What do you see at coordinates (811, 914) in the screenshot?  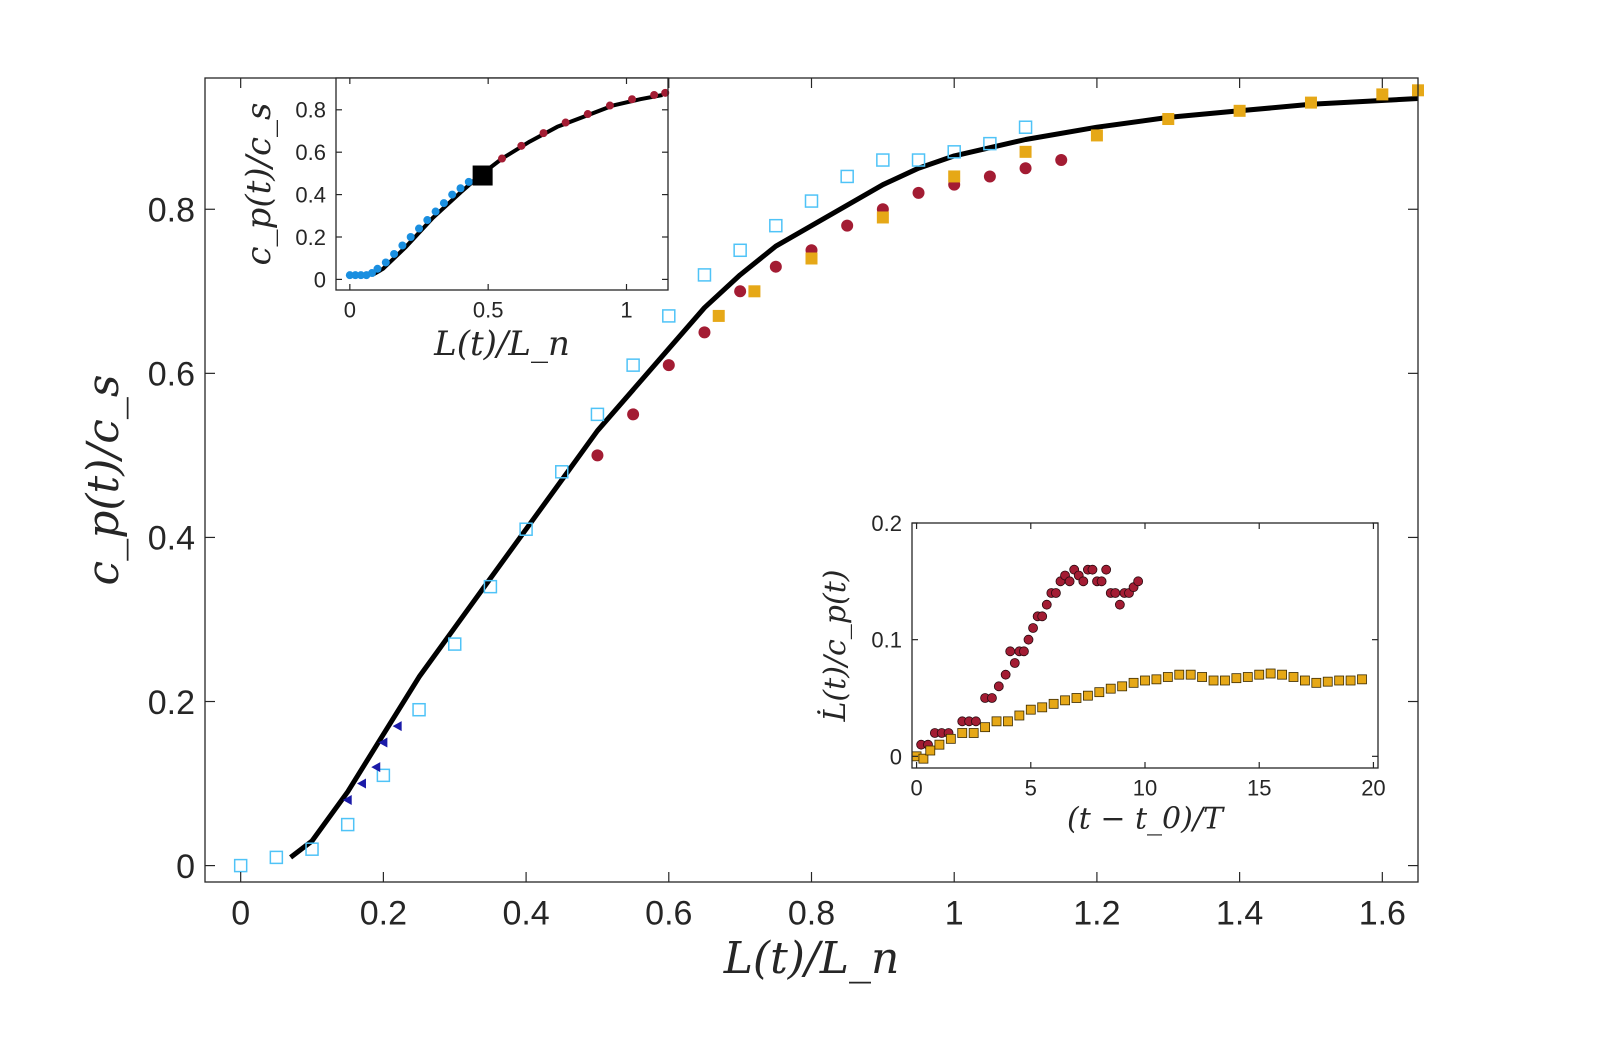 I see `main-xtick-label: 0.8` at bounding box center [811, 914].